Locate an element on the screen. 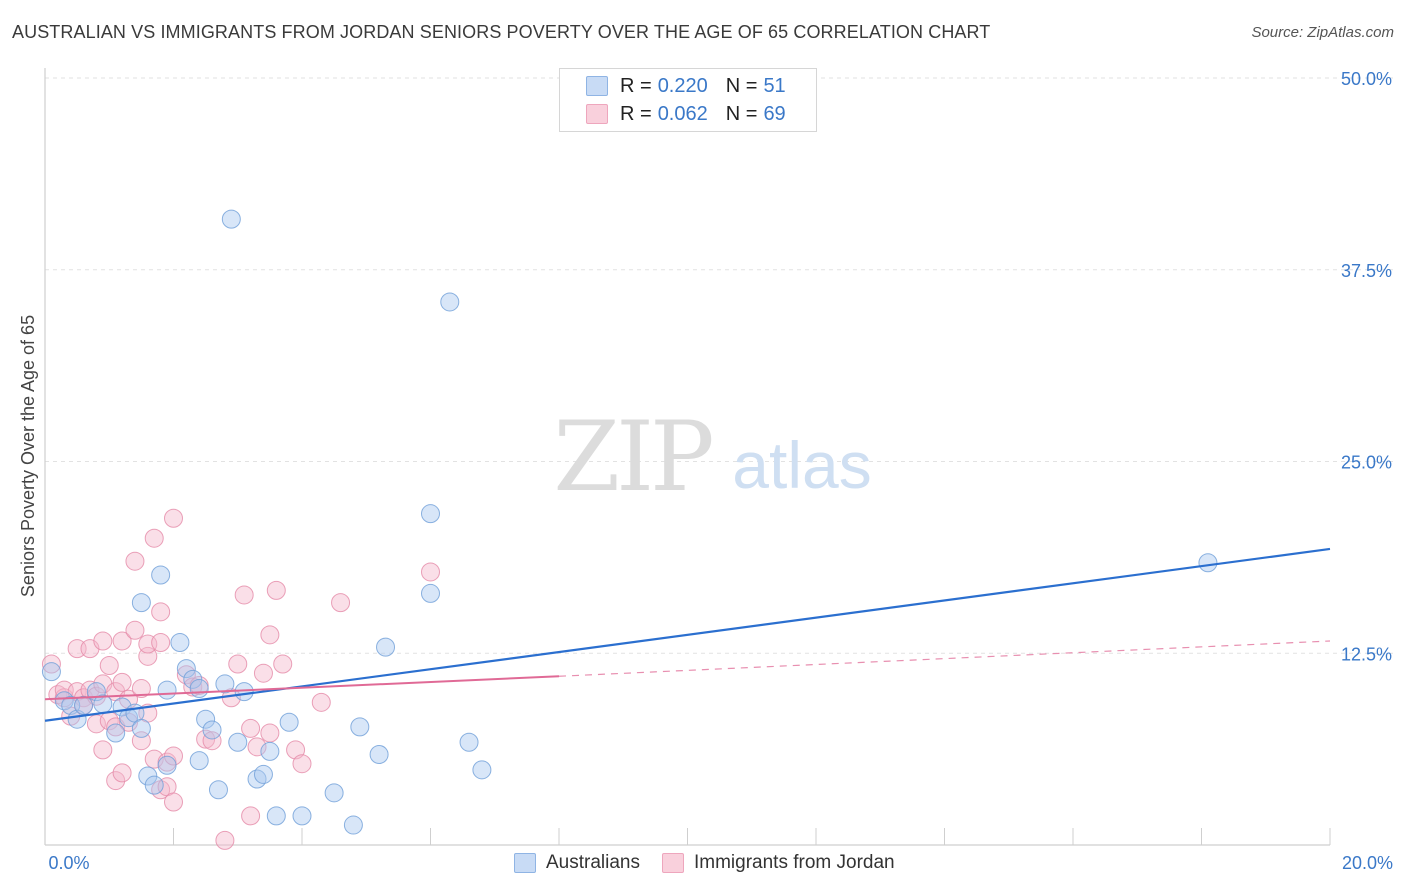  trend-line-jordan is located at coordinates (302, 688).